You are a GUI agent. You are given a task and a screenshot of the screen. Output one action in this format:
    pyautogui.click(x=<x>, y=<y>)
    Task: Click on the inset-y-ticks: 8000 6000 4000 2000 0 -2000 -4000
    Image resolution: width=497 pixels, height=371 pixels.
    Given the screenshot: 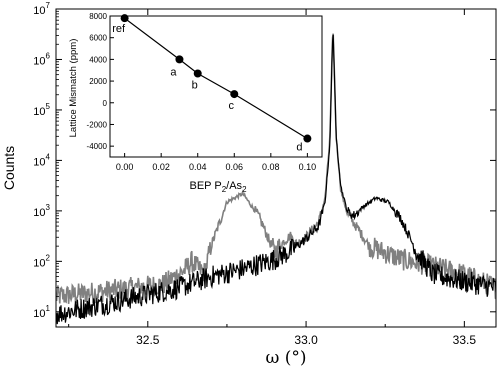 What is the action you would take?
    pyautogui.click(x=100, y=81)
    